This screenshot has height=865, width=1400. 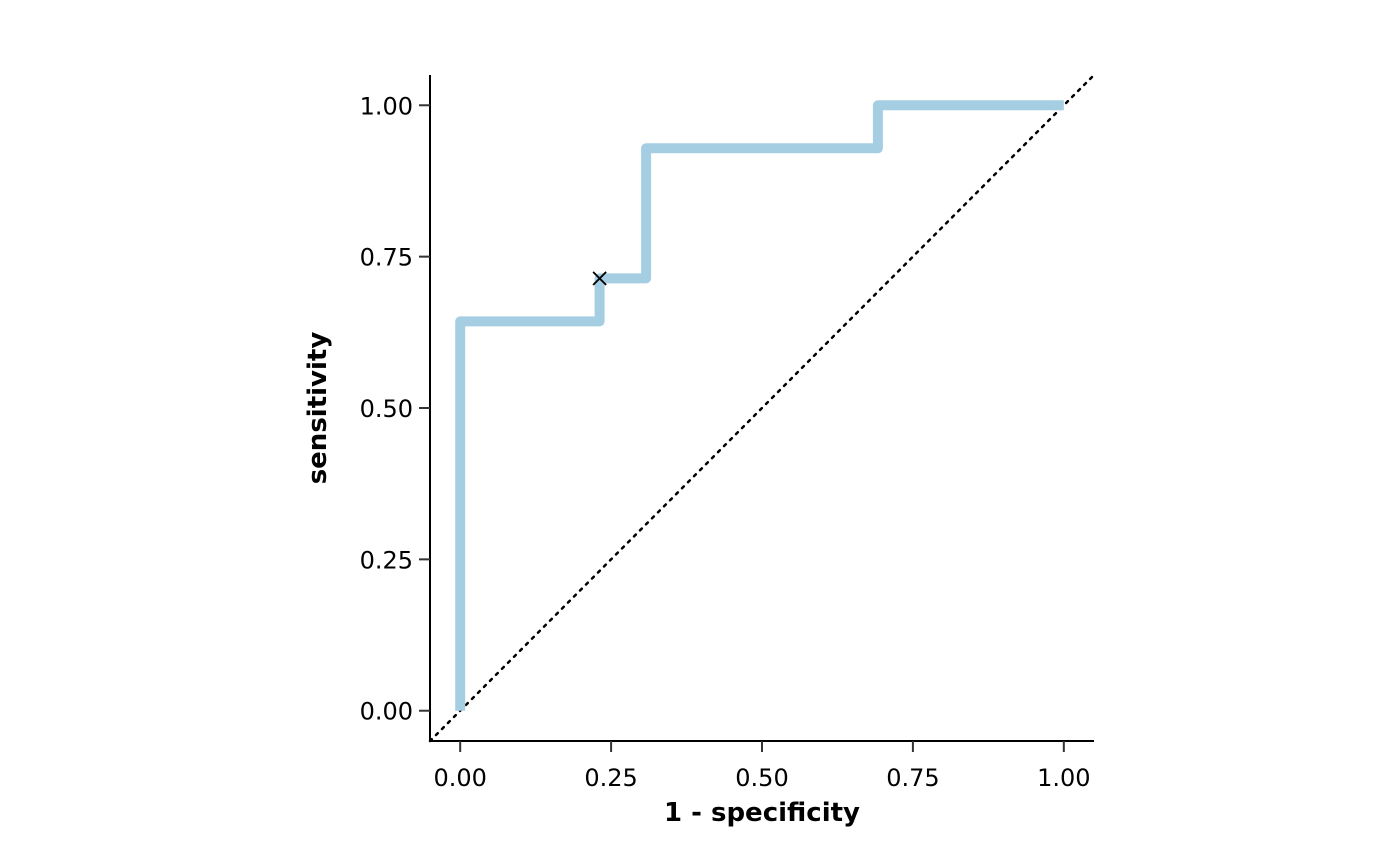 I want to click on x-tick-label-0: 0.00, so click(x=459, y=778).